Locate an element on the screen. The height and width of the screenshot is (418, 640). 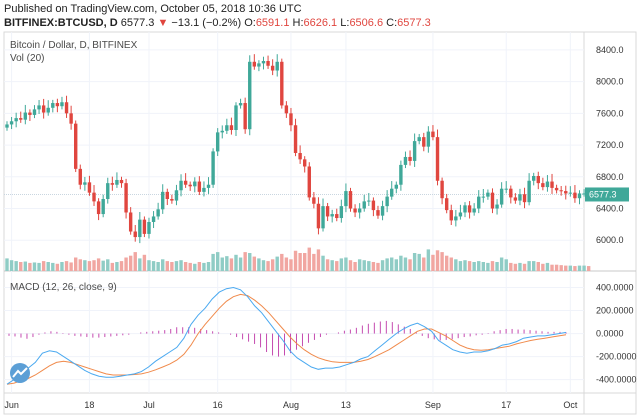
macd-title: MACD (12, 26, close, 9) is located at coordinates (63, 287).